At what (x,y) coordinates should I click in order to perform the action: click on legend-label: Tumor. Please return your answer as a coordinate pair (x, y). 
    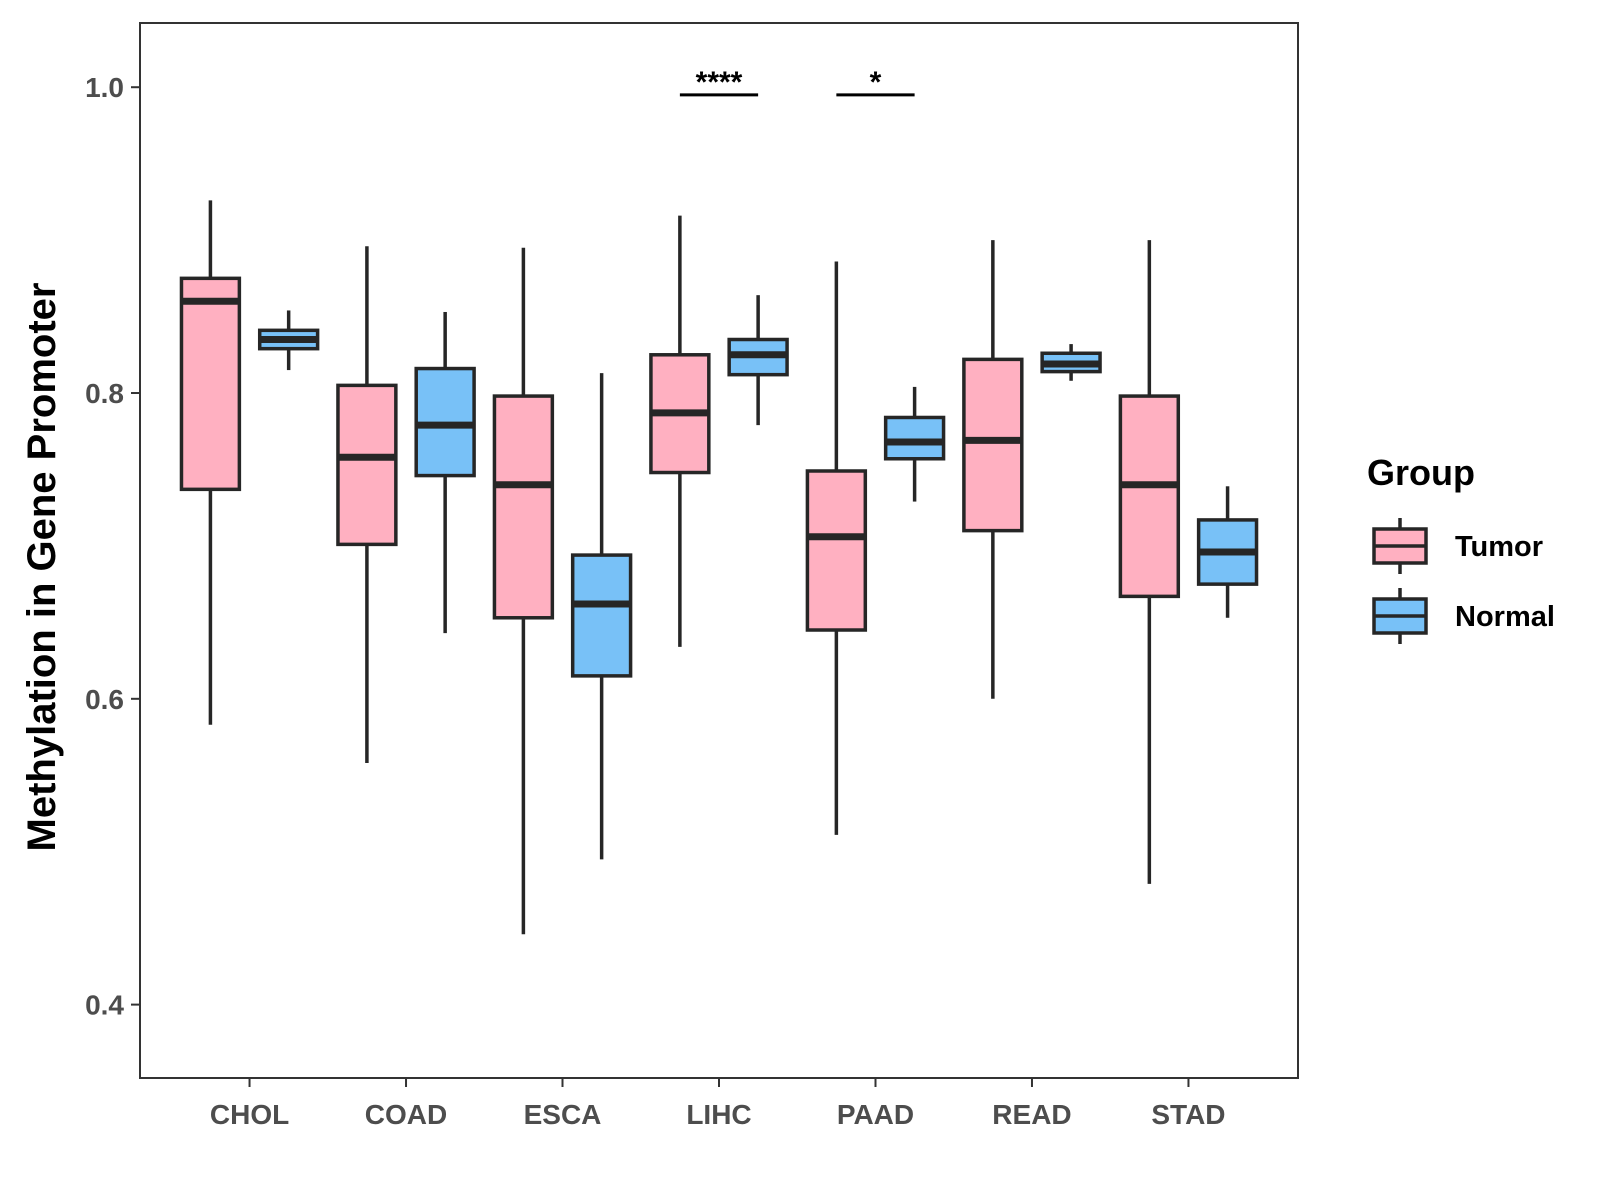
    Looking at the image, I should click on (1499, 547).